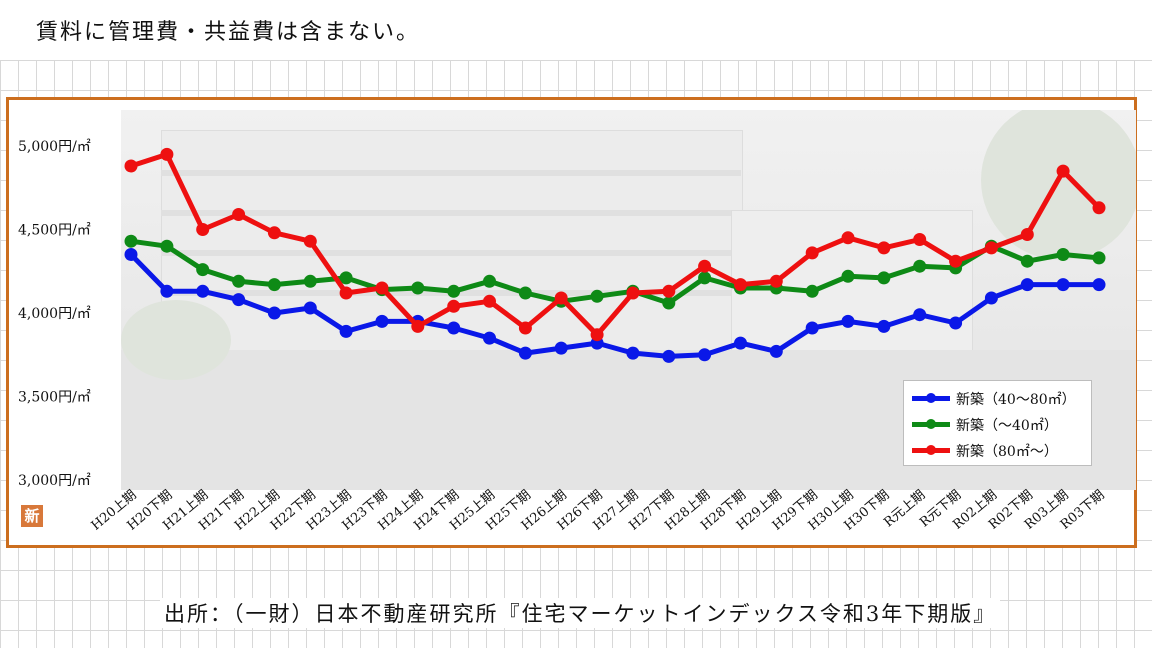 This screenshot has height=648, width=1152. I want to click on legend-item-under-40: 新築（〜40㎡）, so click(1001, 424).